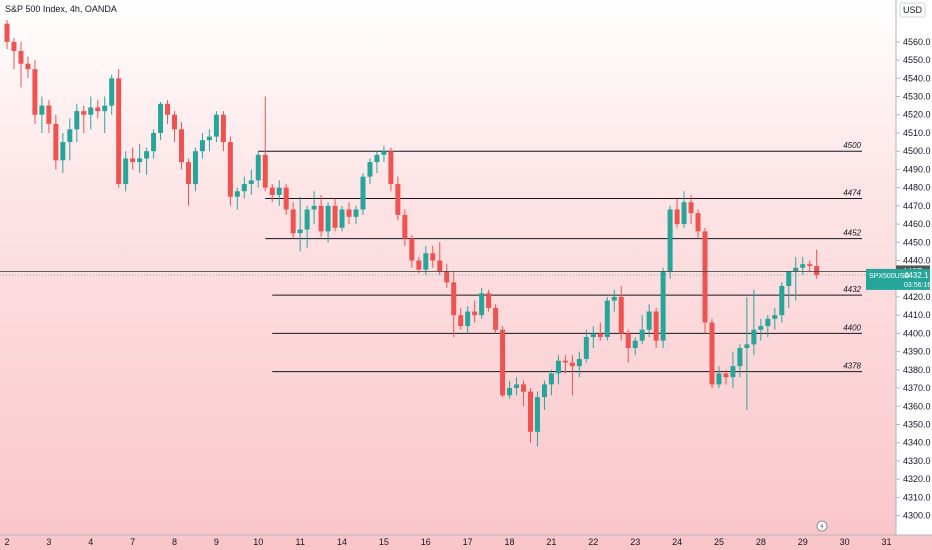 This screenshot has height=550, width=932. I want to click on currency-button: USD, so click(912, 10).